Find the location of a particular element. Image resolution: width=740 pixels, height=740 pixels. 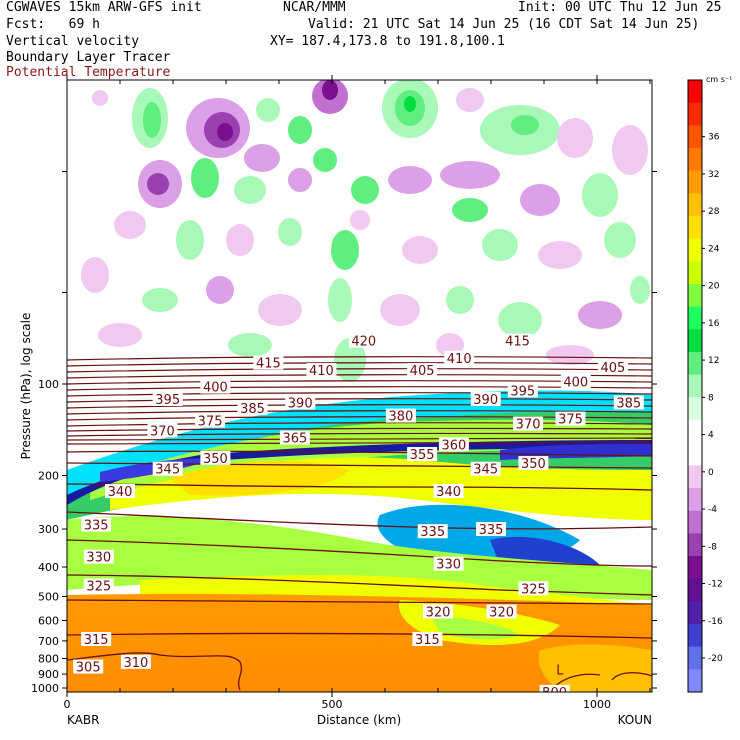

theta-contour-label: 340 is located at coordinates (120, 492).